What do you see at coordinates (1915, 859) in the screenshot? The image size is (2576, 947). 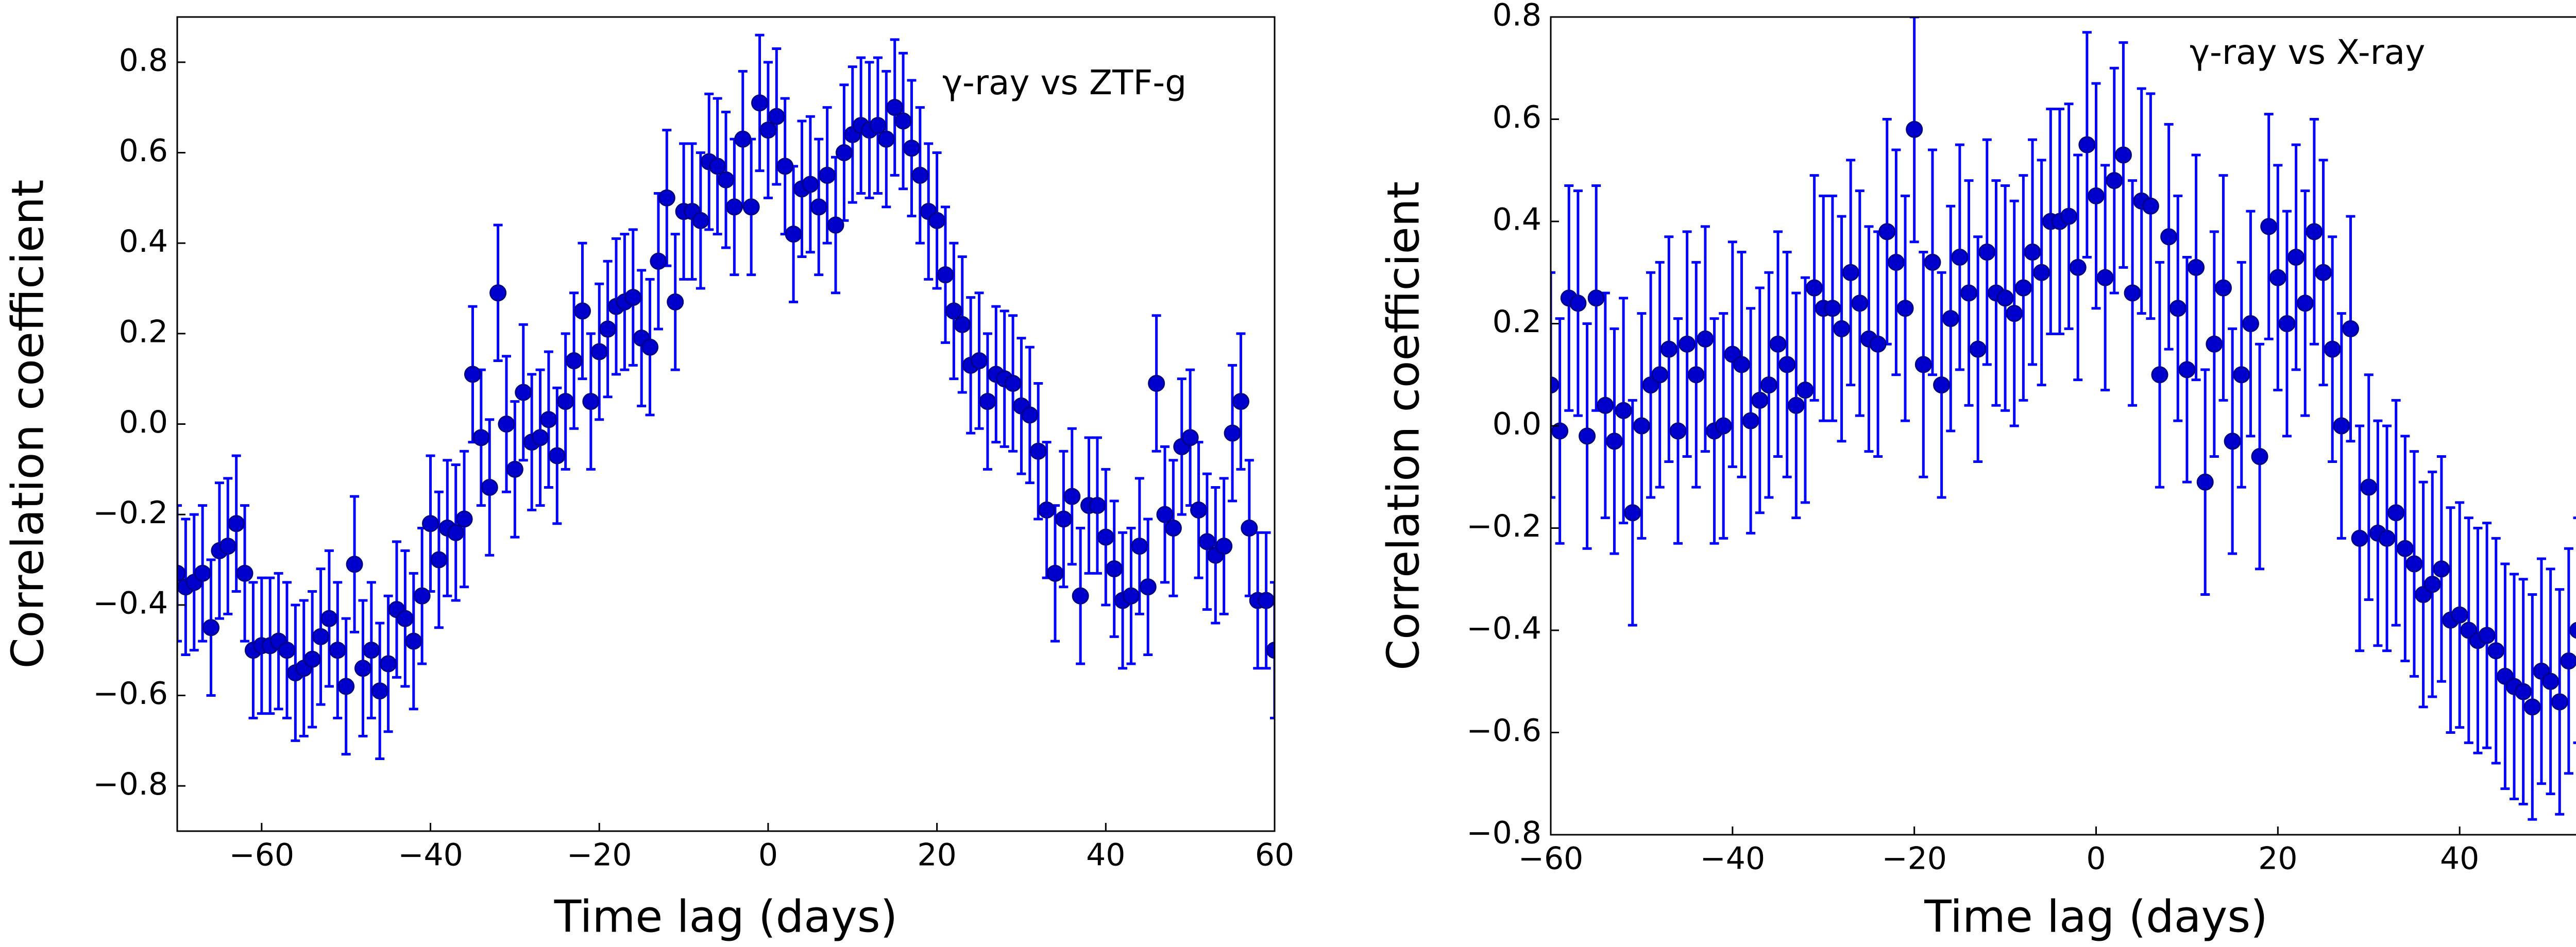 I see `x-tick-label: −20` at bounding box center [1915, 859].